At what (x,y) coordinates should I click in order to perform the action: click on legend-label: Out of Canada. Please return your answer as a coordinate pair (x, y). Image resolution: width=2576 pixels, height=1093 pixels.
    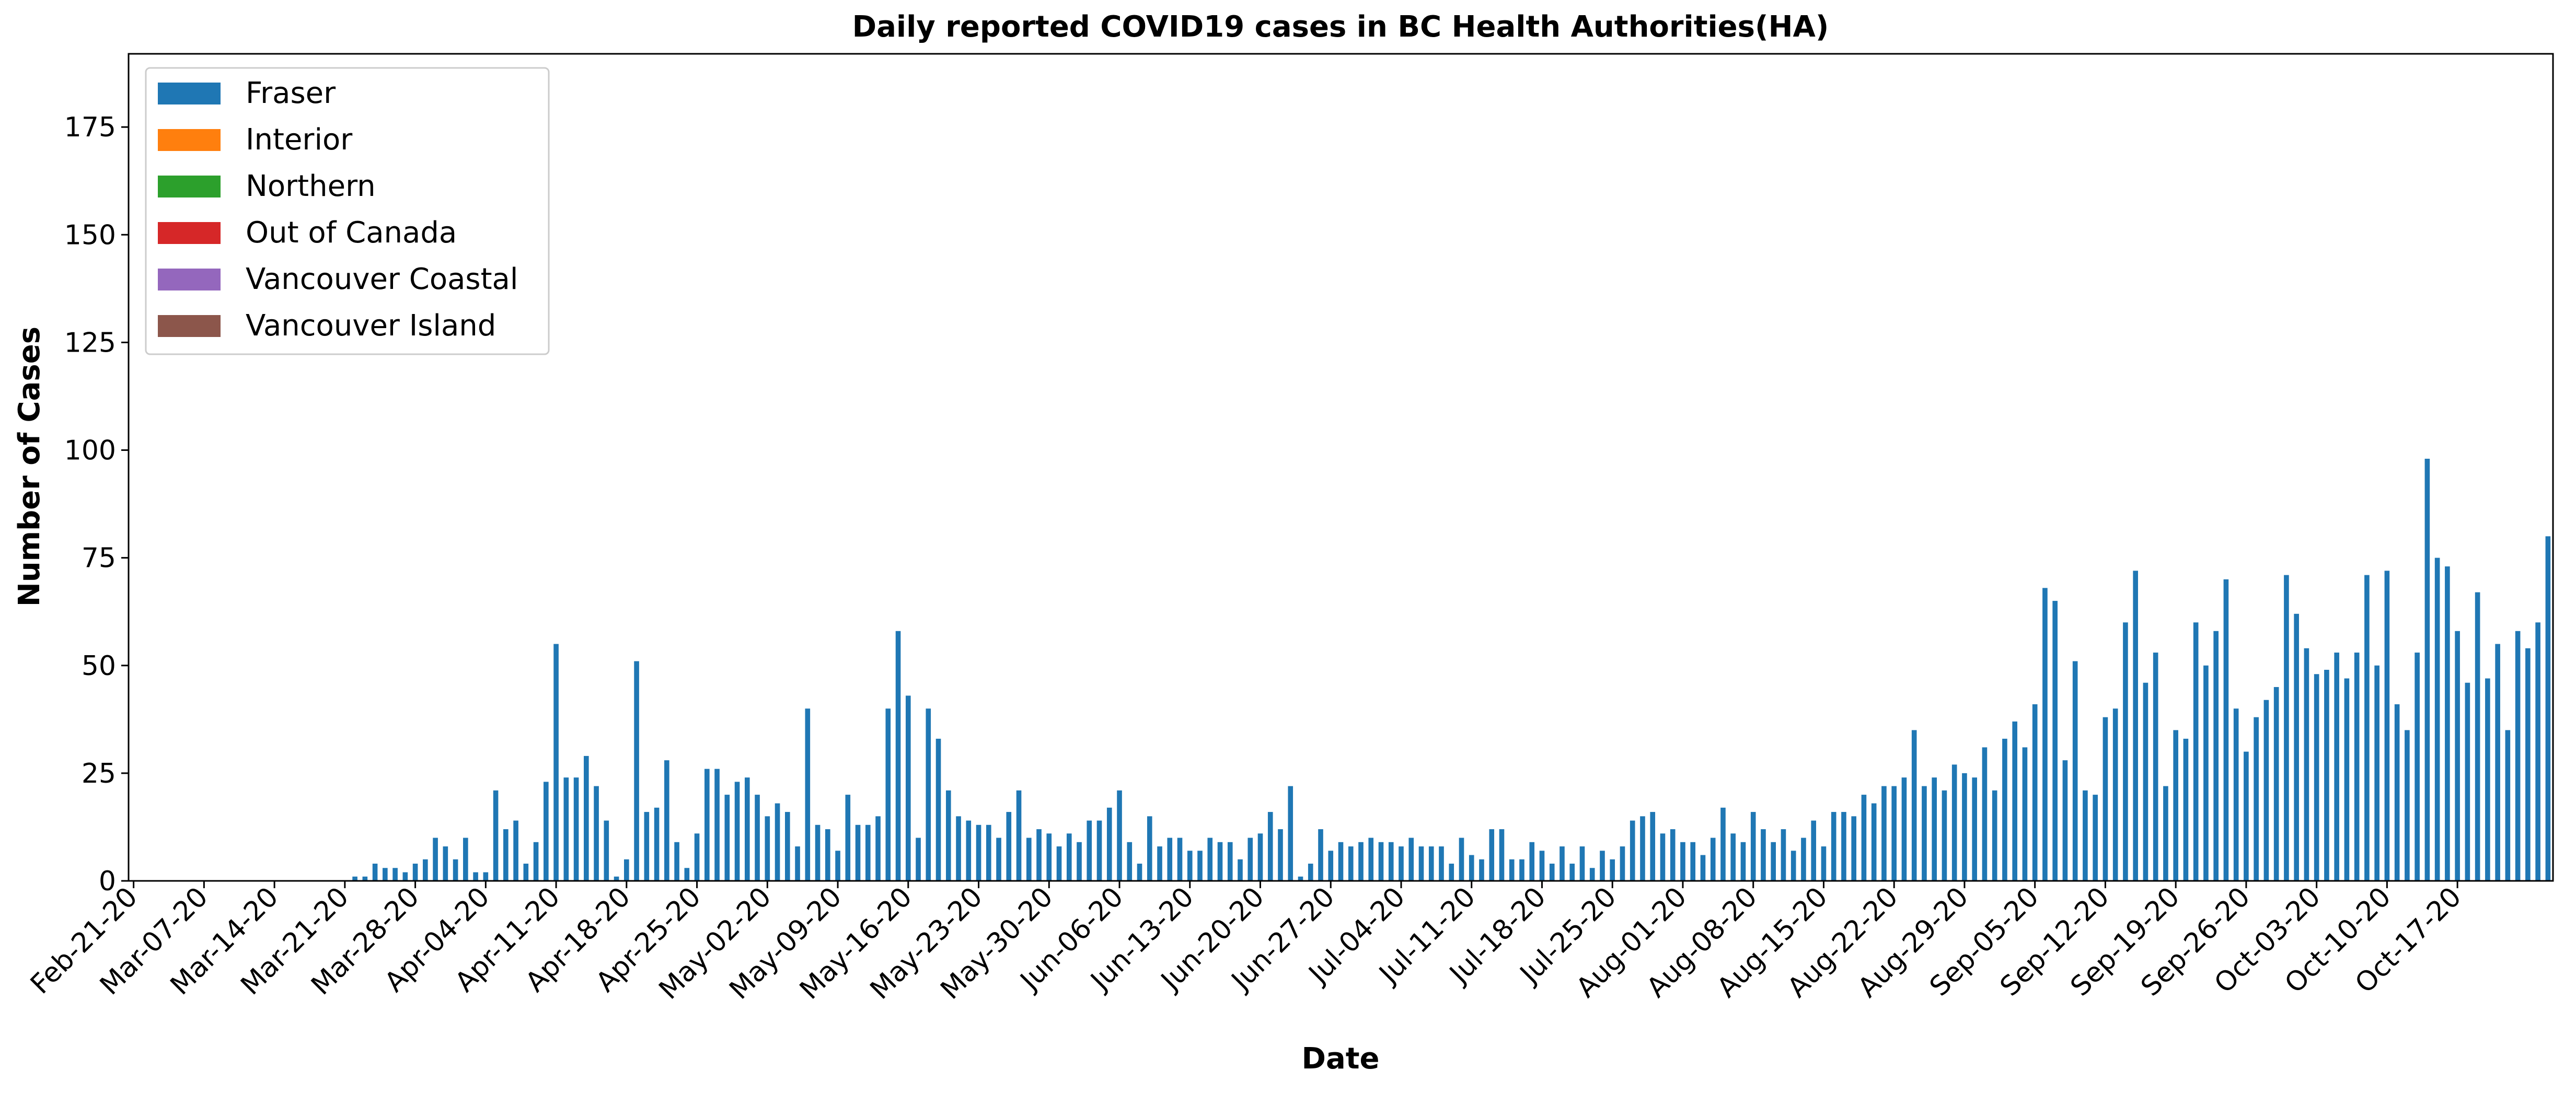
    Looking at the image, I should click on (351, 233).